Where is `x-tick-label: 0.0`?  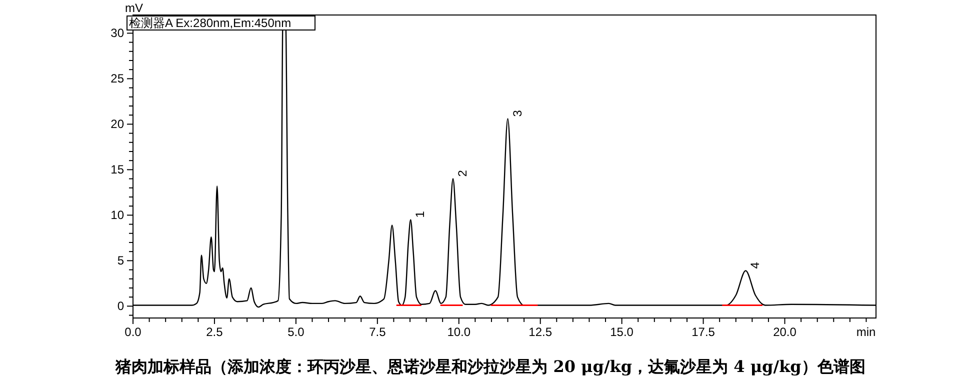 x-tick-label: 0.0 is located at coordinates (133, 332).